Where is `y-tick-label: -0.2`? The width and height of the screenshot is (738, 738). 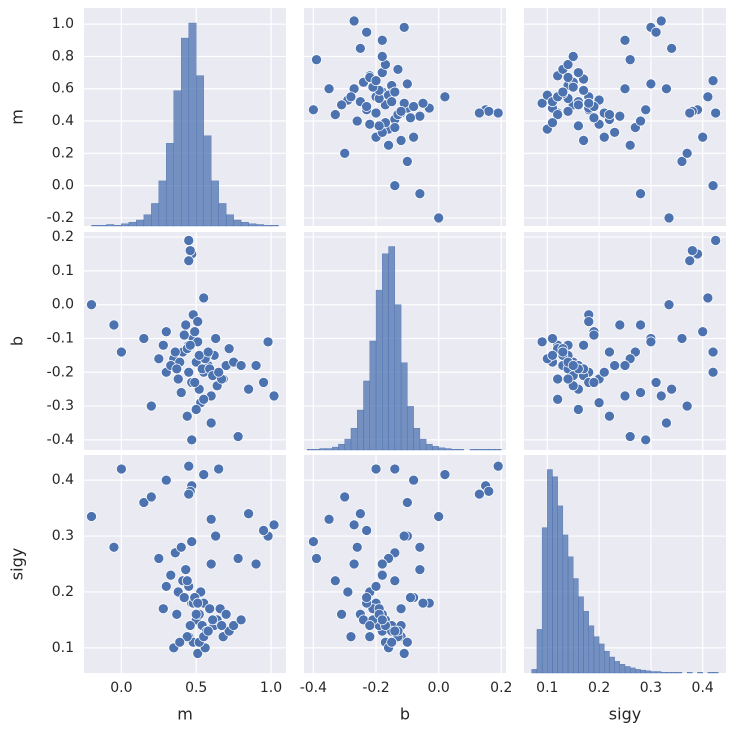
y-tick-label: -0.2 is located at coordinates (60, 372).